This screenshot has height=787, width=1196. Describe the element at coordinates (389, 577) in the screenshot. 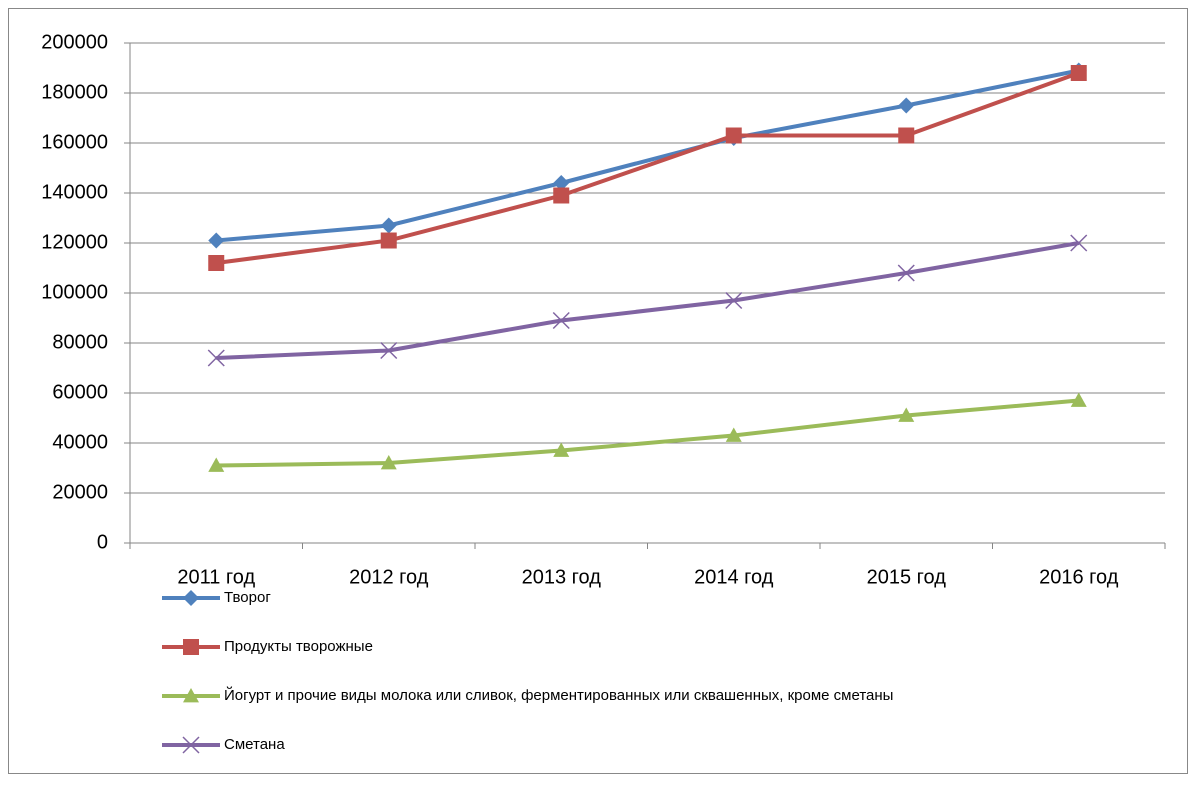

I see `x-tick-label: 2012 год` at that location.